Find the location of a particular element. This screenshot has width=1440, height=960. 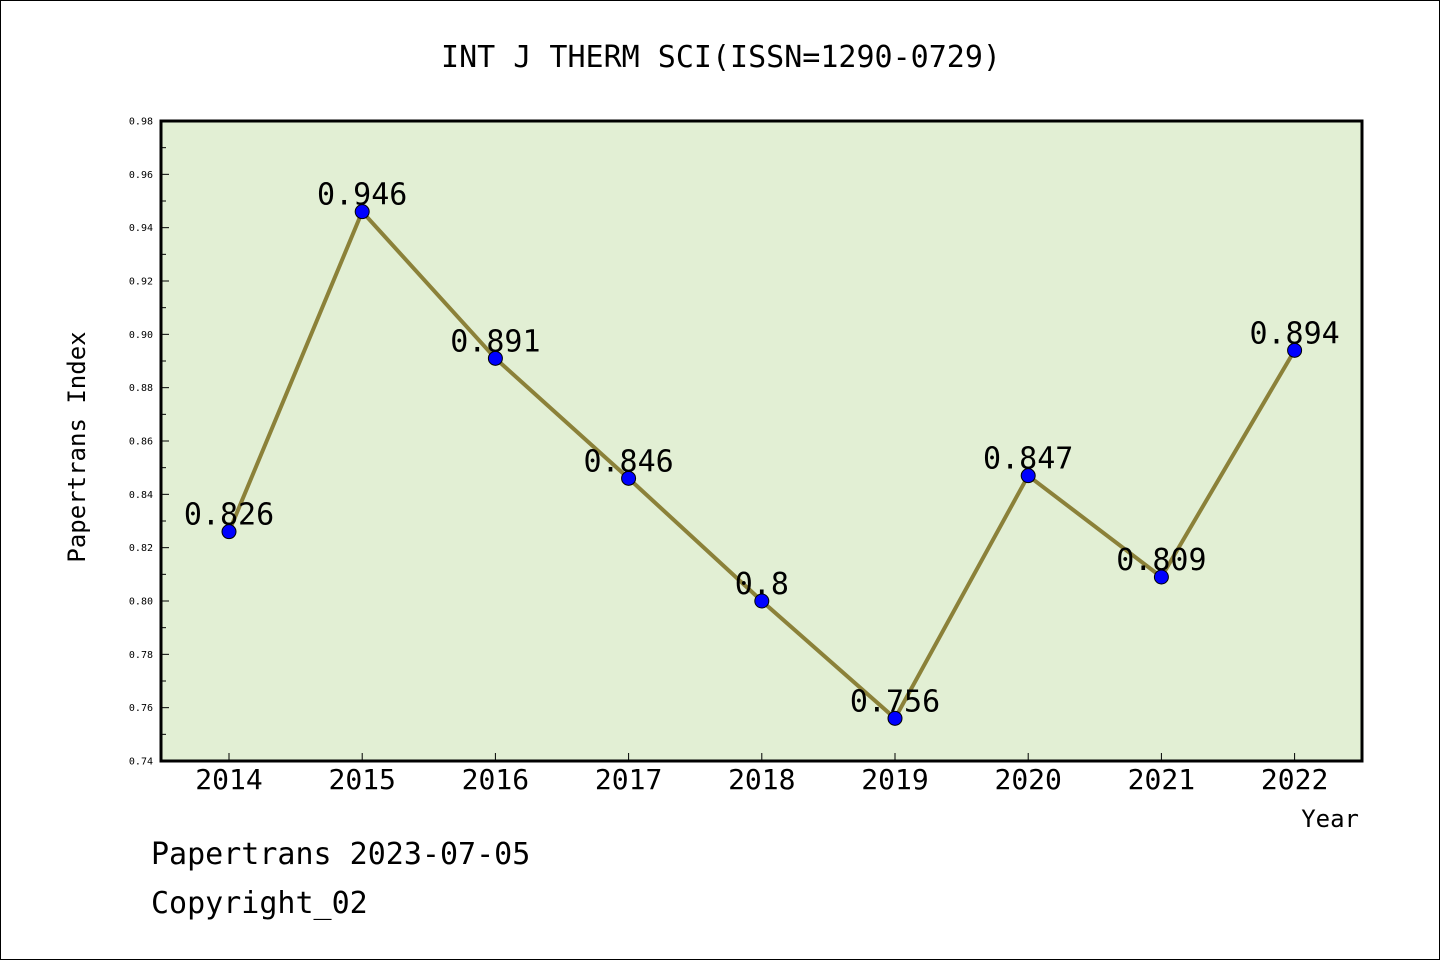

x-tick-label: 2021 is located at coordinates (1161, 779).